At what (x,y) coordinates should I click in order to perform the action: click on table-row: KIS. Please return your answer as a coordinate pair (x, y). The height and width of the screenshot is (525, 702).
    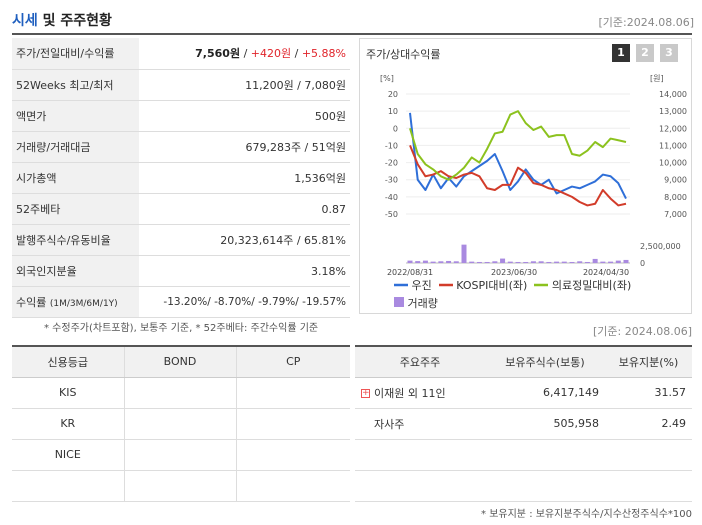
    Looking at the image, I should click on (181, 393).